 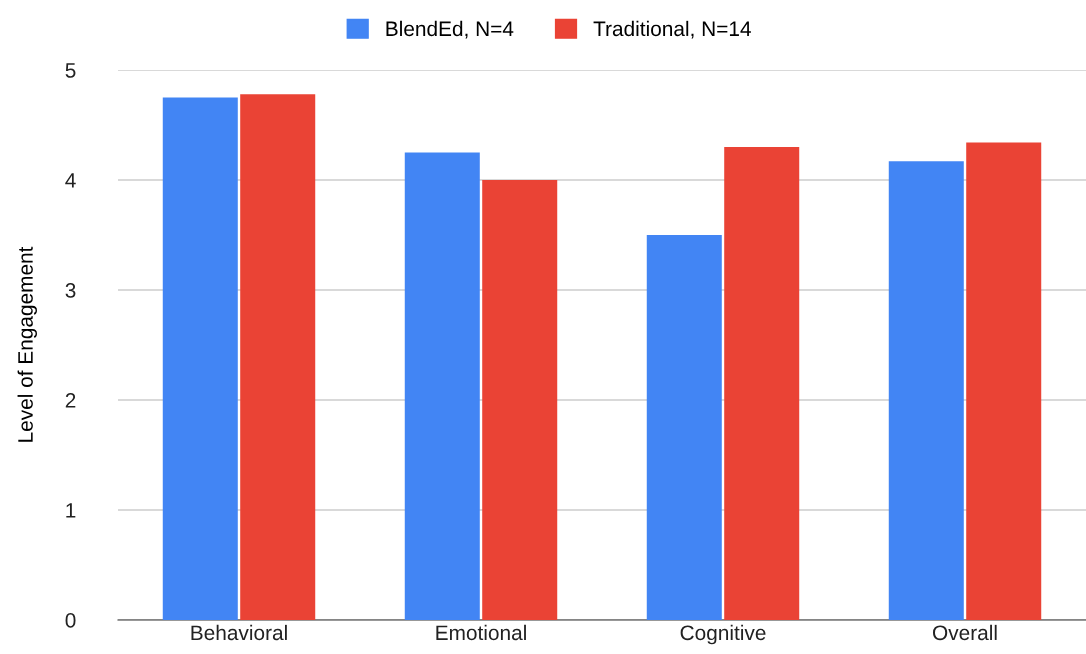 I want to click on y-tick-label: 3, so click(x=70, y=290).